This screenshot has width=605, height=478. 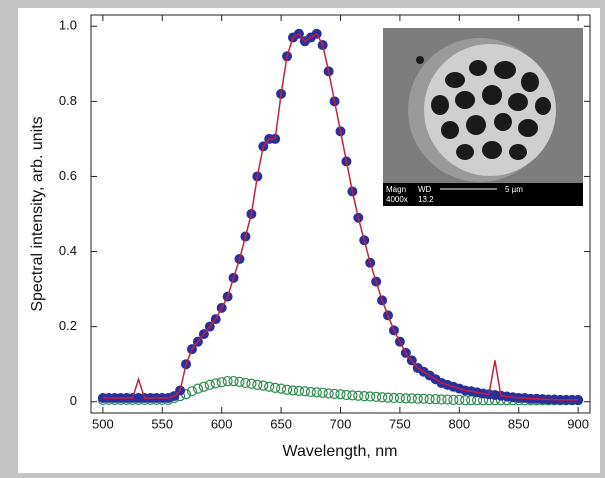 What do you see at coordinates (162, 423) in the screenshot?
I see `x-tick-label: 550` at bounding box center [162, 423].